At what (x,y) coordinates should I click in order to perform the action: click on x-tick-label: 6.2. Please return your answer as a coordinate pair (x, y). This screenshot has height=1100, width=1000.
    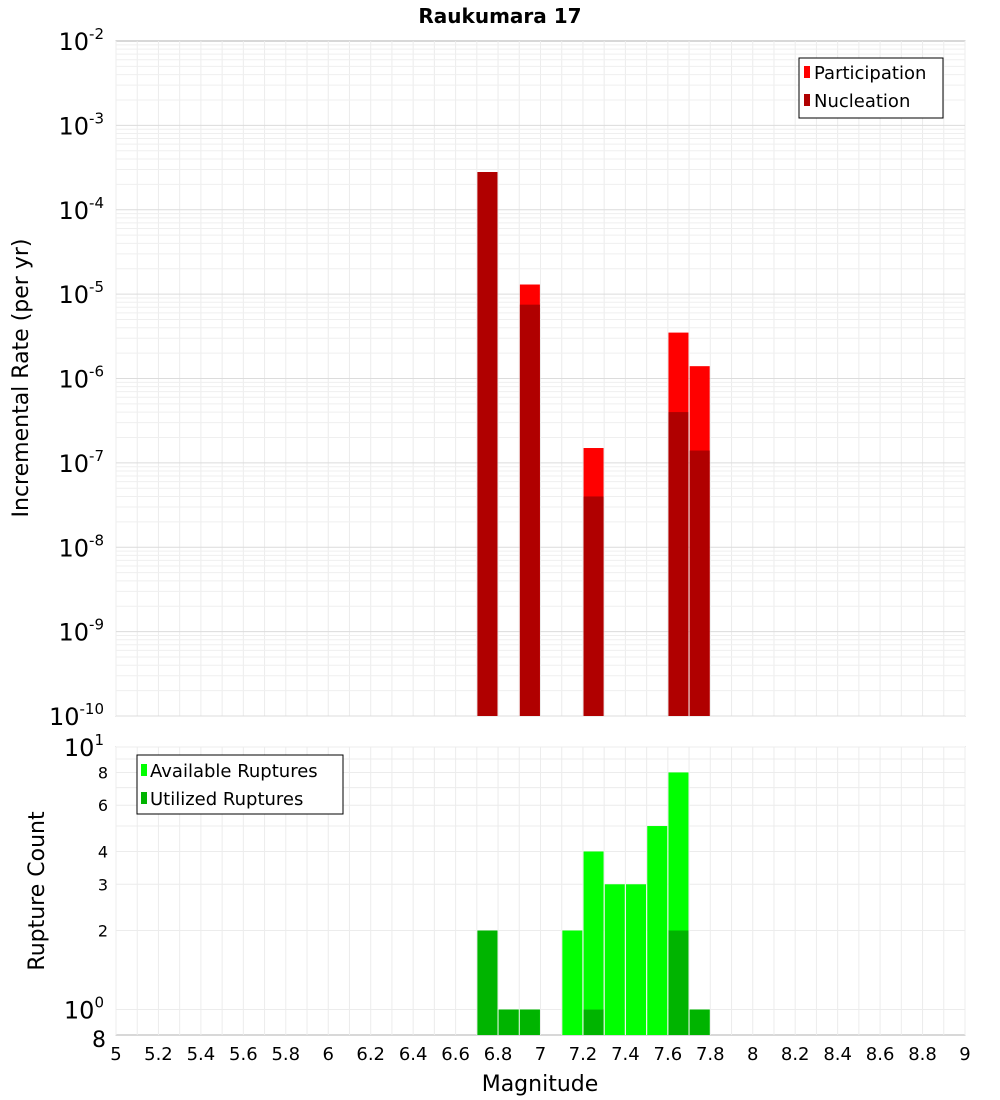
    Looking at the image, I should click on (370, 1054).